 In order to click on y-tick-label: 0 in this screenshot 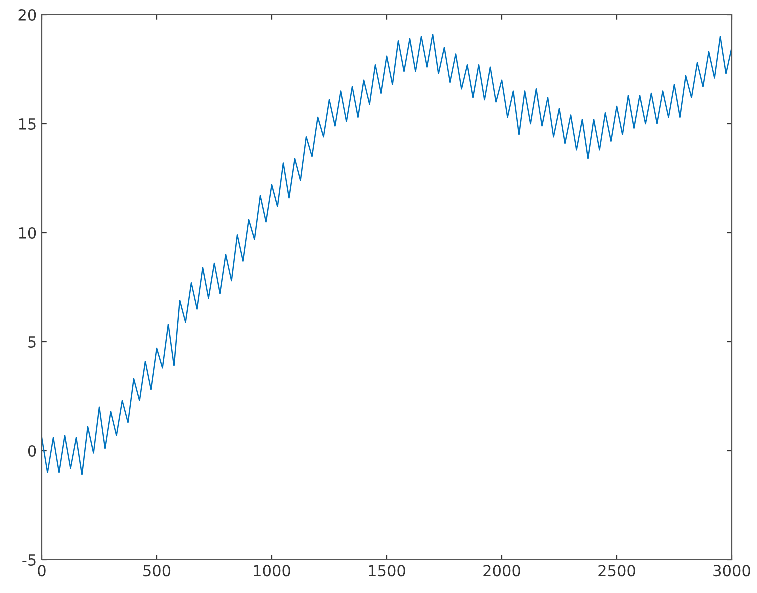, I will do `click(32, 451)`.